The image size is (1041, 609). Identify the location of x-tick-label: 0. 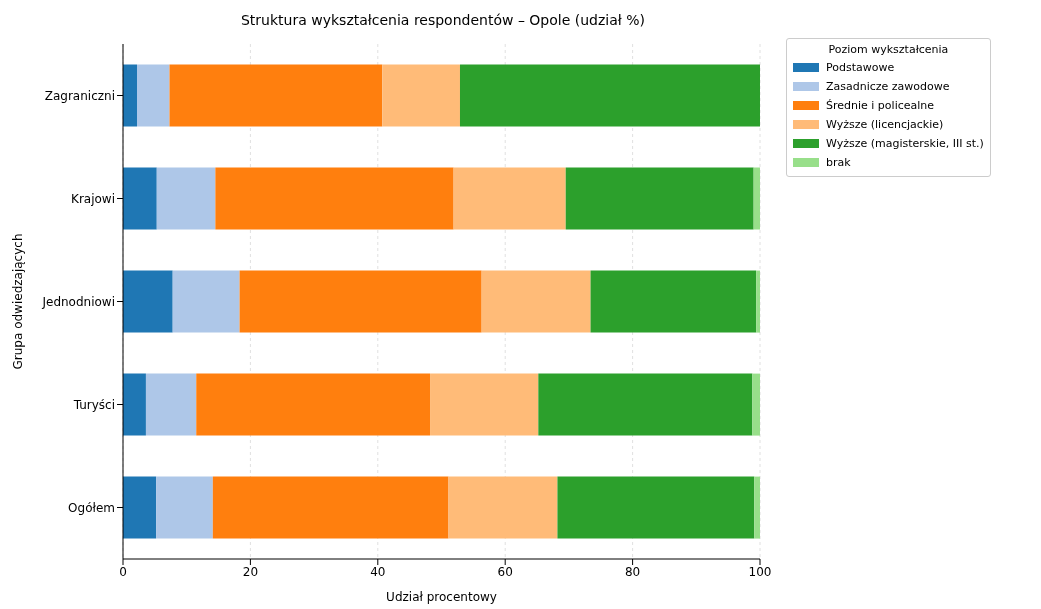
(123, 571).